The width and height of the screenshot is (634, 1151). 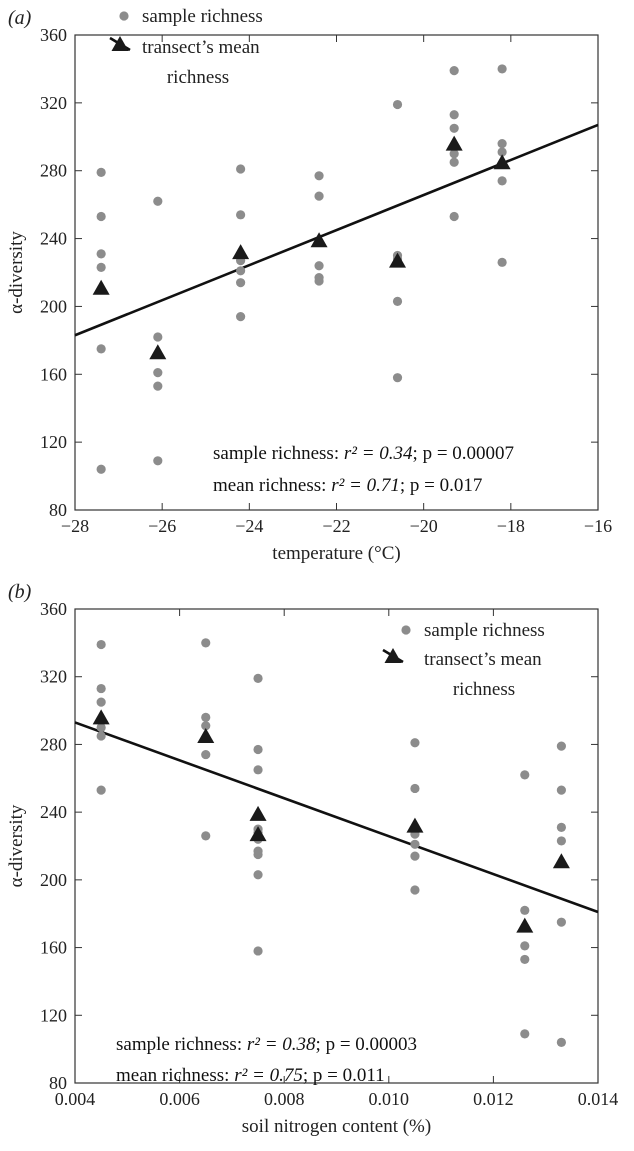 I want to click on stats-annotation: mean richness: r² = 0.75; p = 0.011, so click(x=250, y=1075).